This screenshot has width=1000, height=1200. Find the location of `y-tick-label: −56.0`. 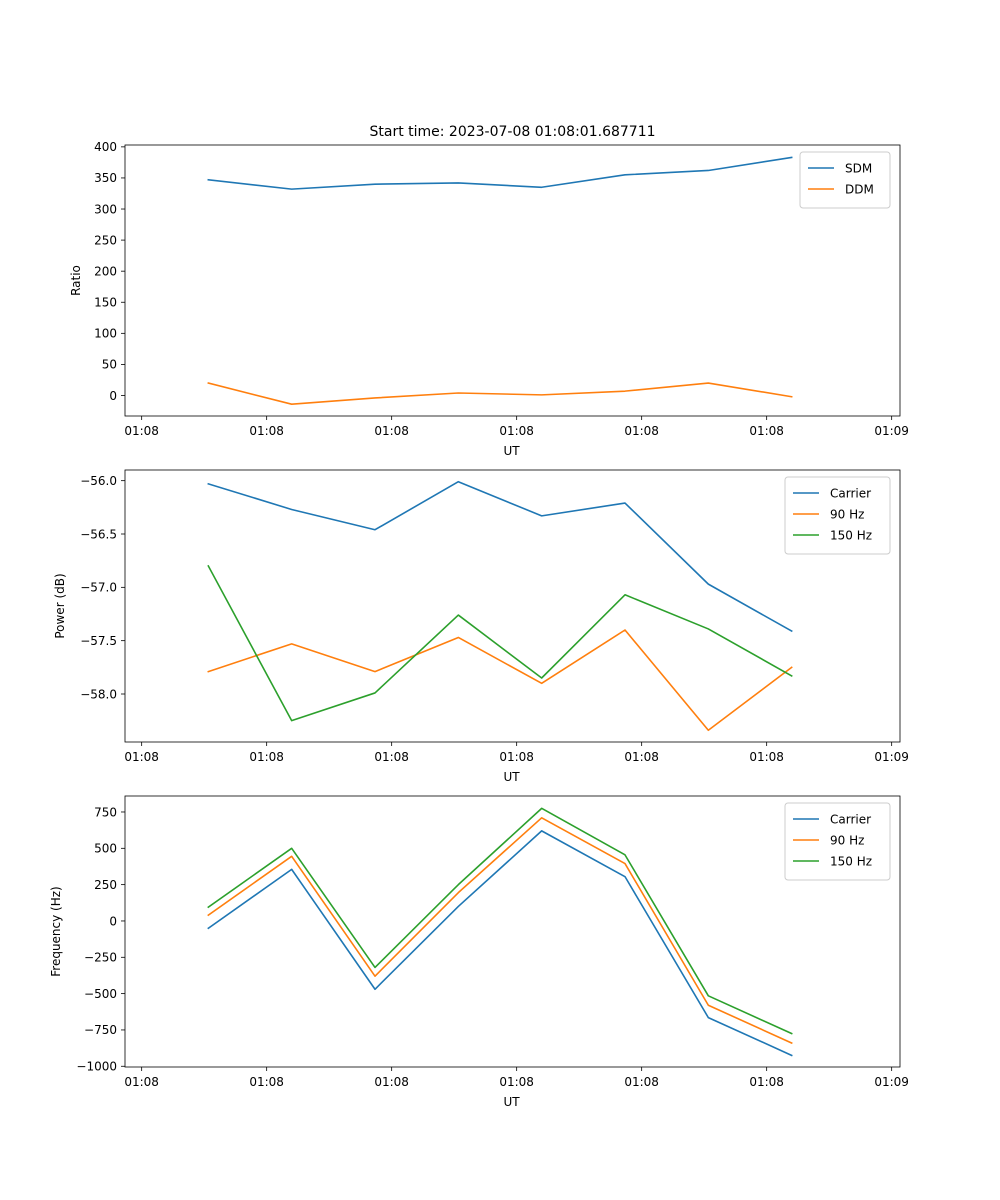

y-tick-label: −56.0 is located at coordinates (98, 481).